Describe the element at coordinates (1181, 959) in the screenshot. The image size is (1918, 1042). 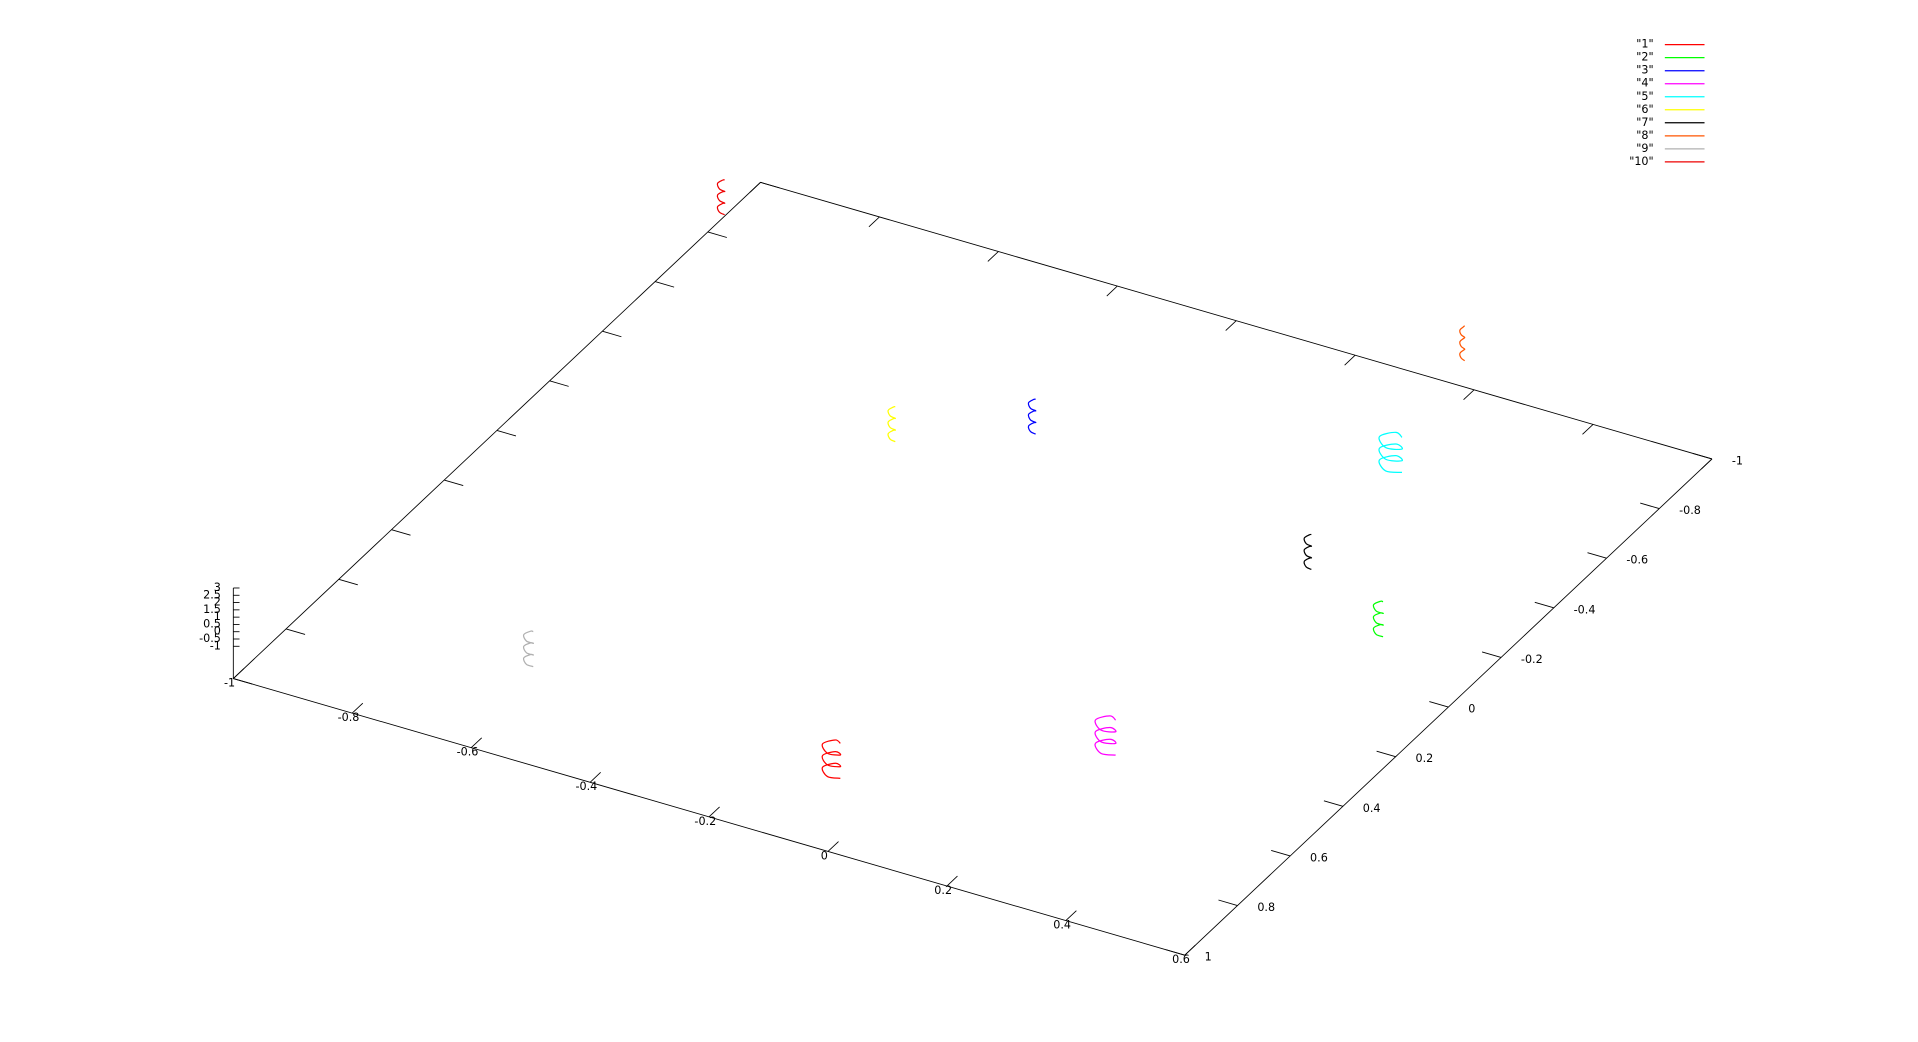
I see `x-tick-label: 0.6` at that location.